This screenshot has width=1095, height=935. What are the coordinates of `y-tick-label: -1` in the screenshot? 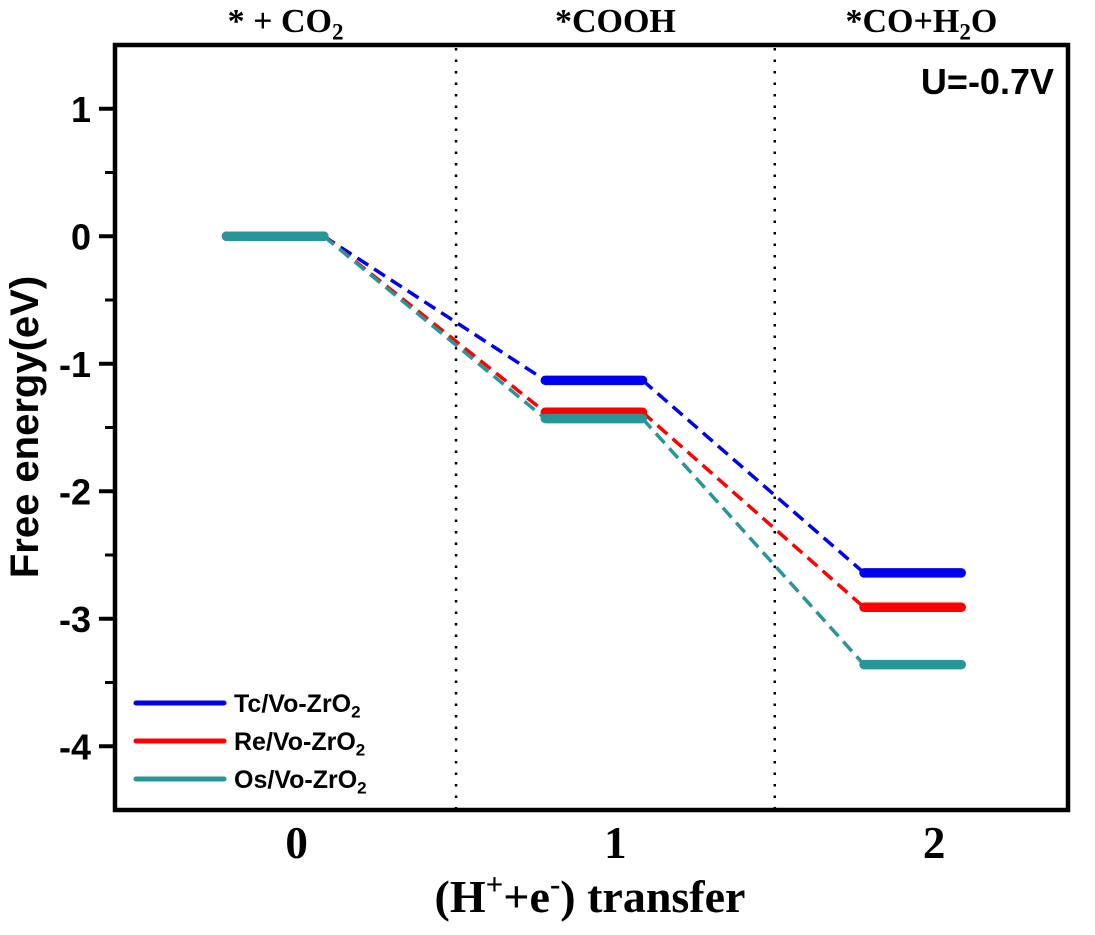 It's located at (75, 364).